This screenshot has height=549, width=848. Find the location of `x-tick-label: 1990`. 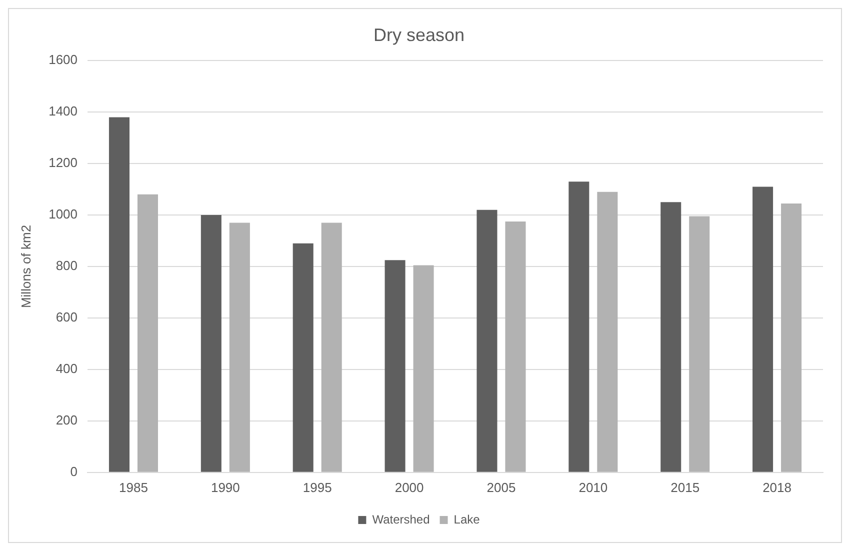

x-tick-label: 1990 is located at coordinates (225, 487).